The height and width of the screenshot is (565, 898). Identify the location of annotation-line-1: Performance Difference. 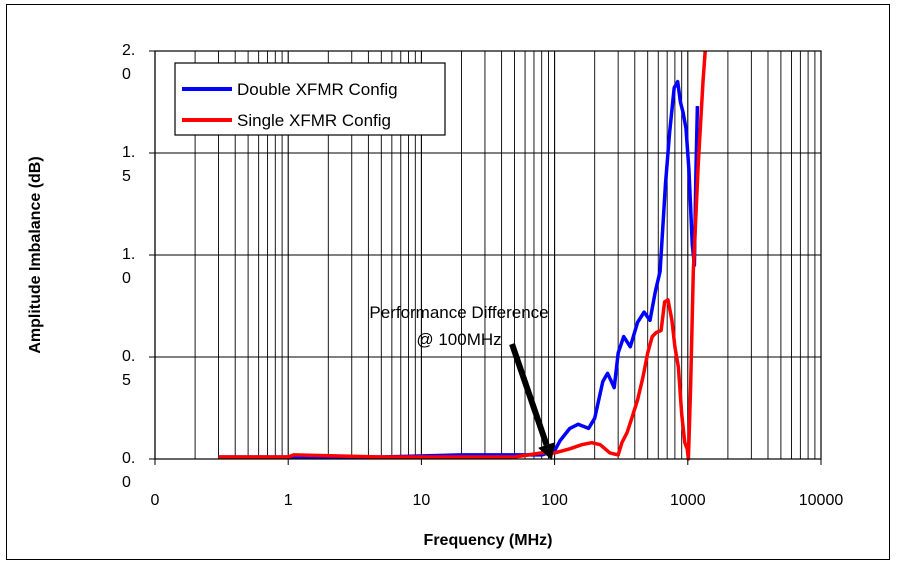
(458, 312).